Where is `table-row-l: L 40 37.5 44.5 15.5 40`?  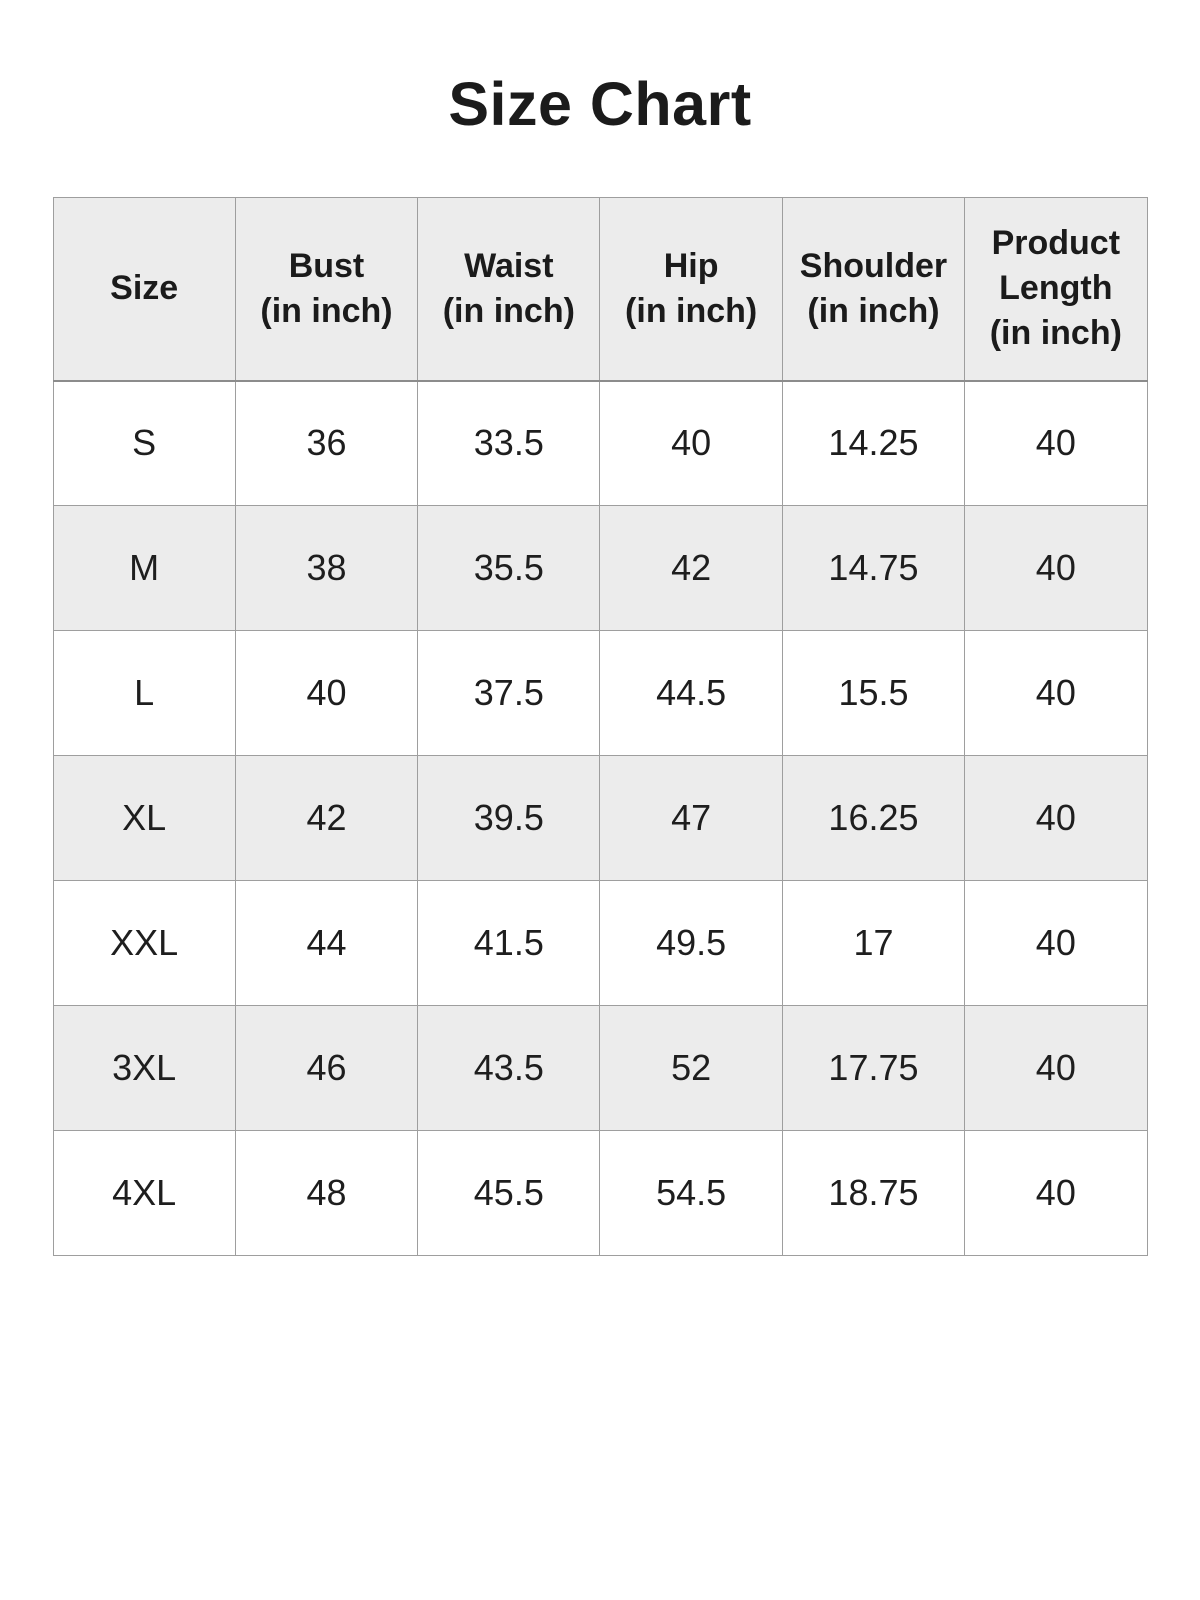 table-row-l: L 40 37.5 44.5 15.5 40 is located at coordinates (600, 693).